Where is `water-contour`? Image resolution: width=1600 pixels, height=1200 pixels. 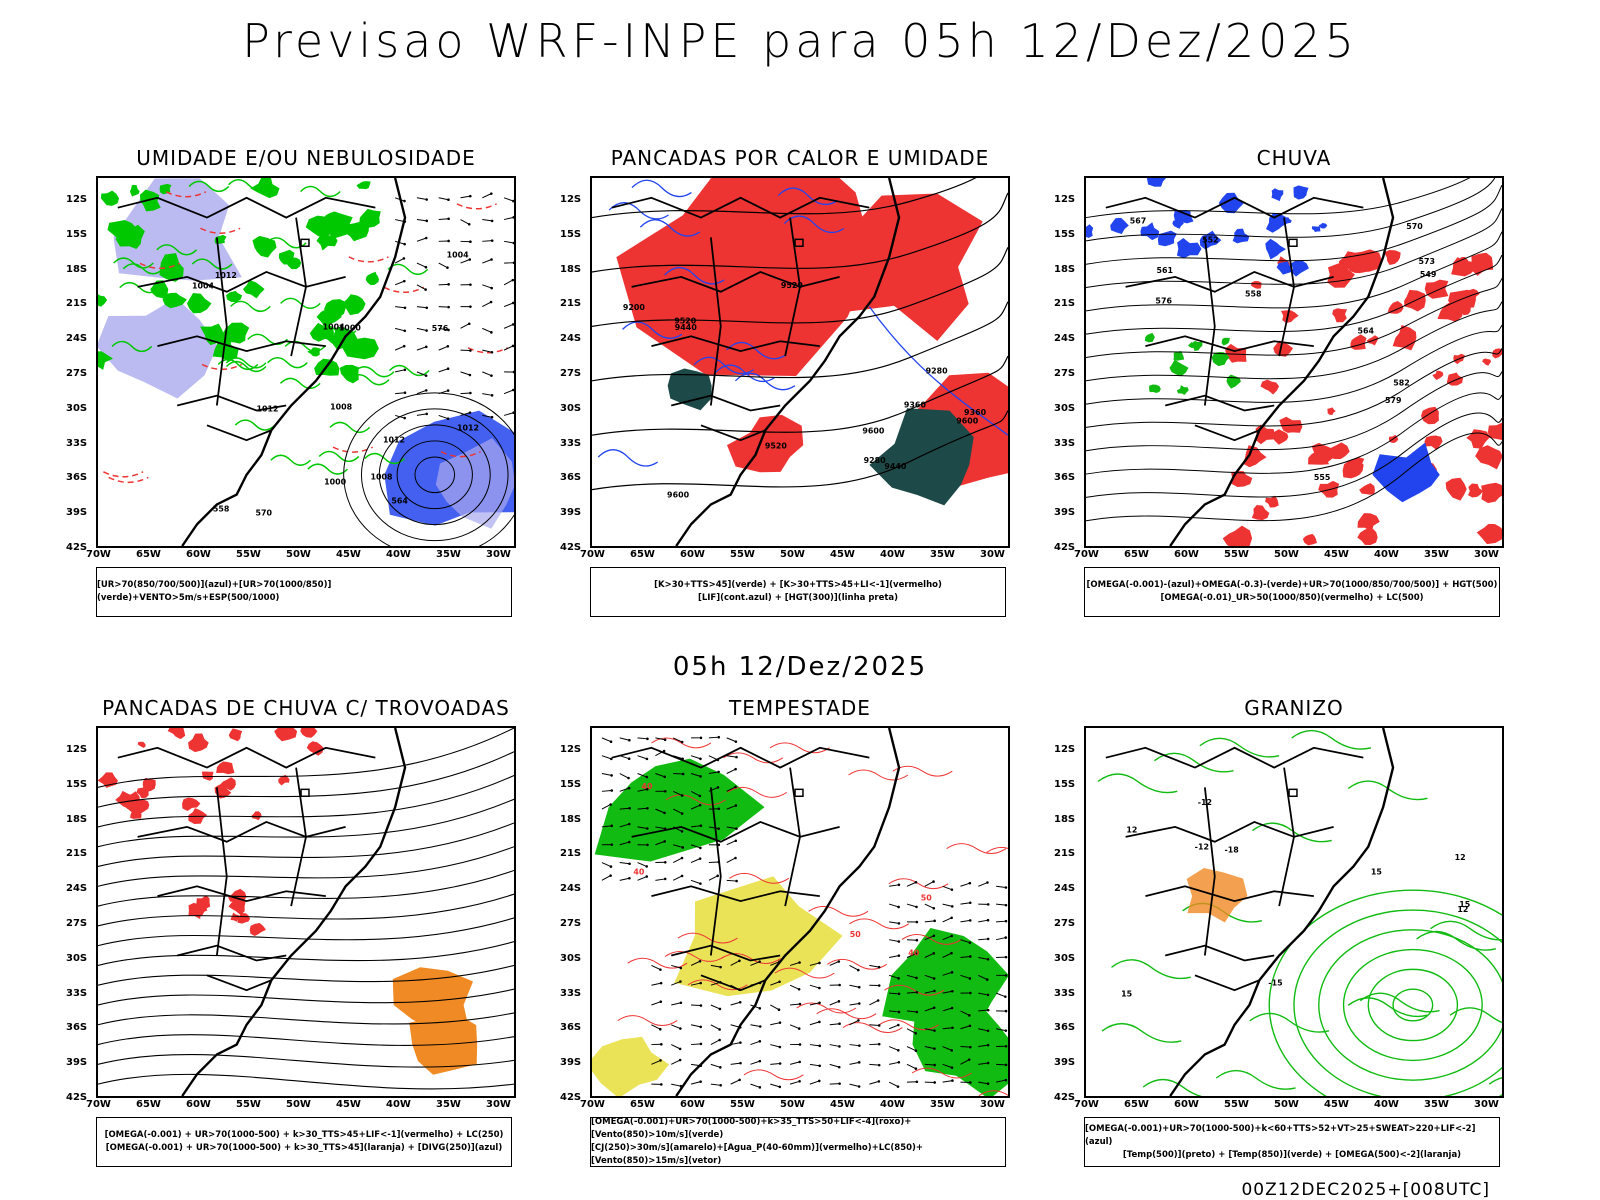 water-contour is located at coordinates (918, 884).